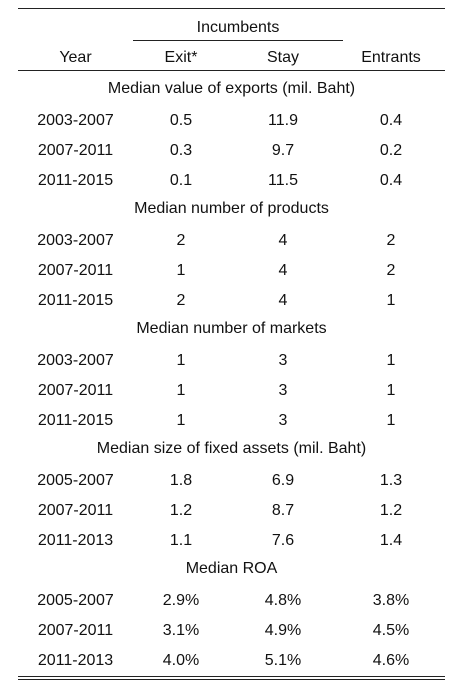 The width and height of the screenshot is (462, 685). Describe the element at coordinates (231, 568) in the screenshot. I see `section-title: Median ROA` at that location.